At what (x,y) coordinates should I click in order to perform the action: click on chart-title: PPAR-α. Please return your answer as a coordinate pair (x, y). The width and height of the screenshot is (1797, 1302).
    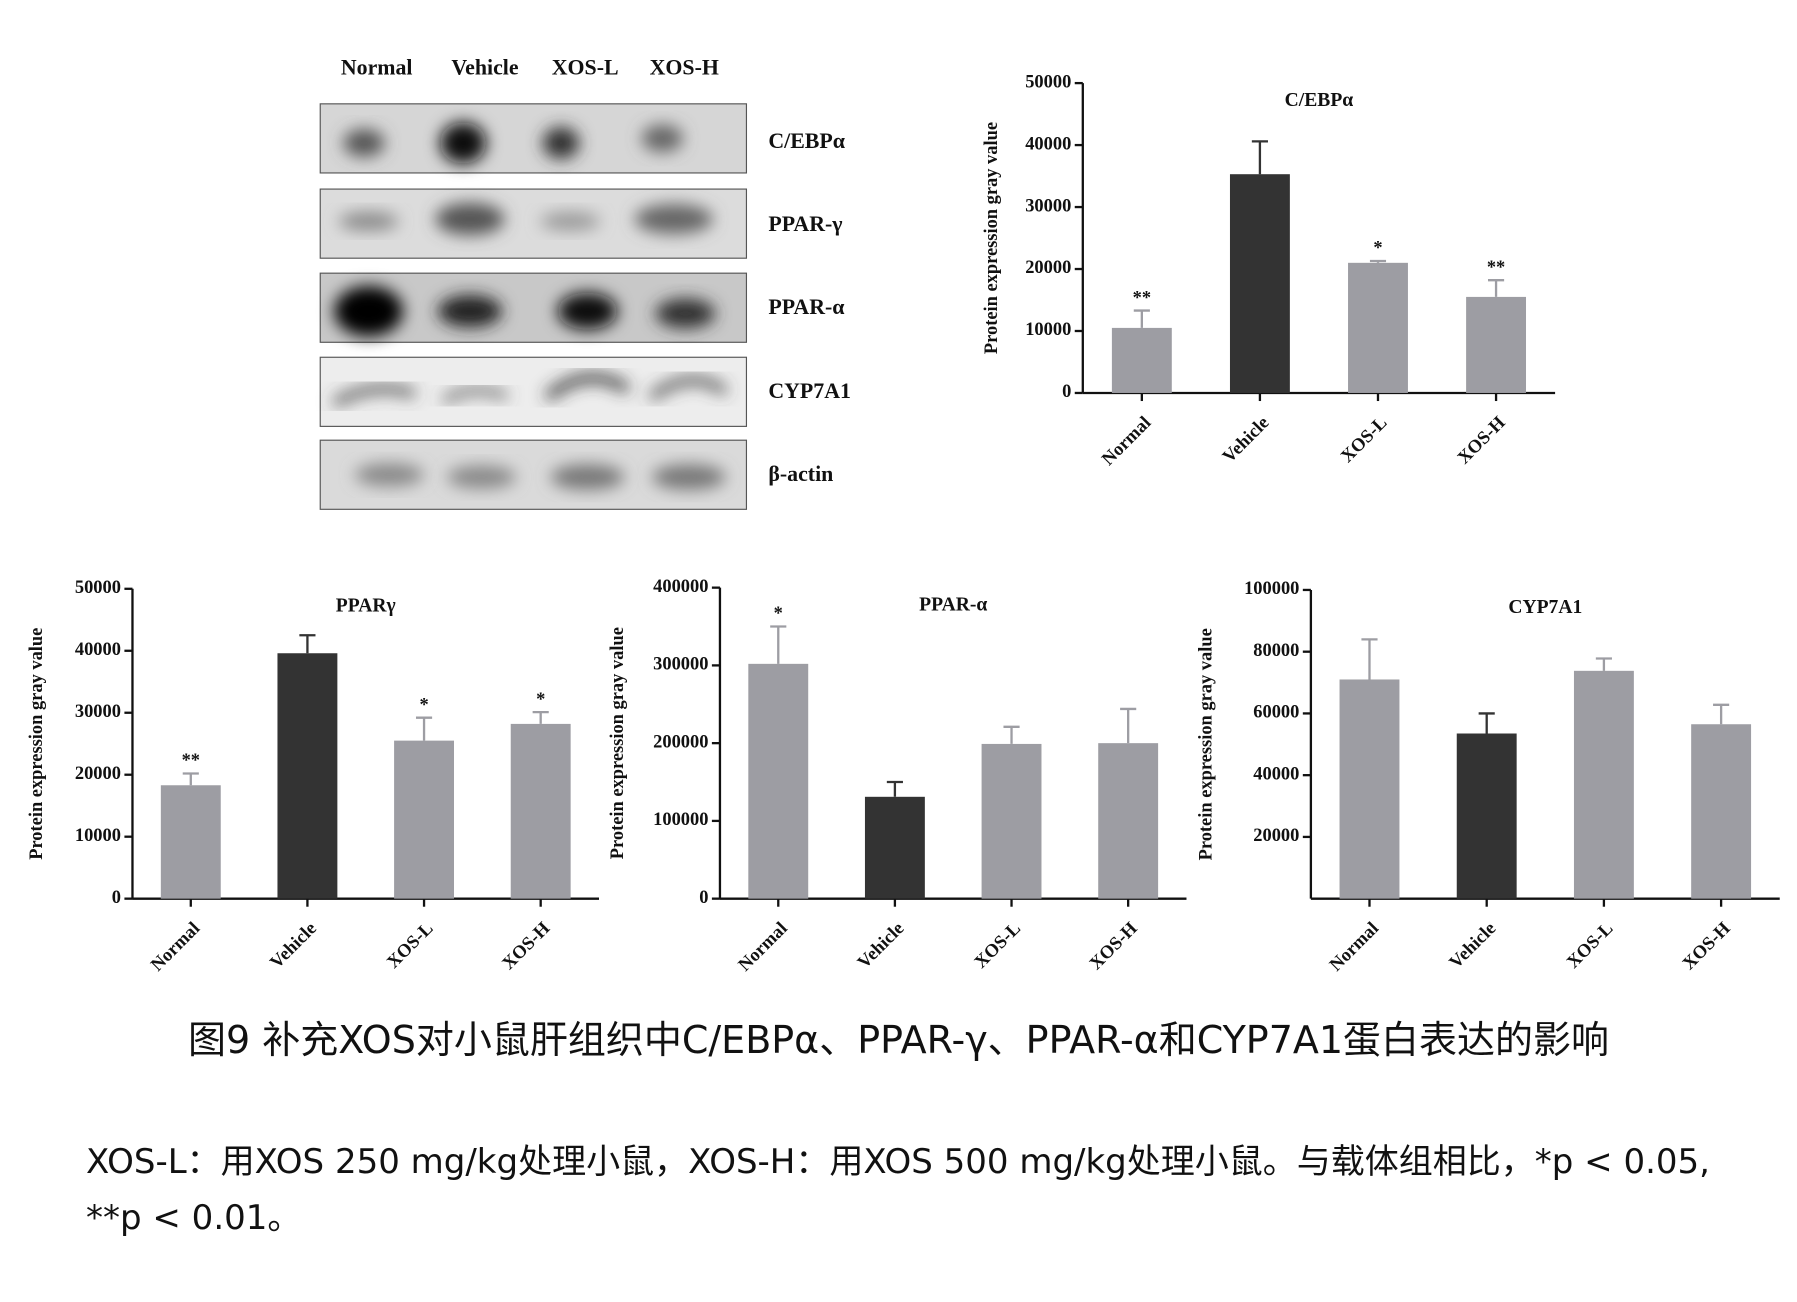
    Looking at the image, I should click on (953, 605).